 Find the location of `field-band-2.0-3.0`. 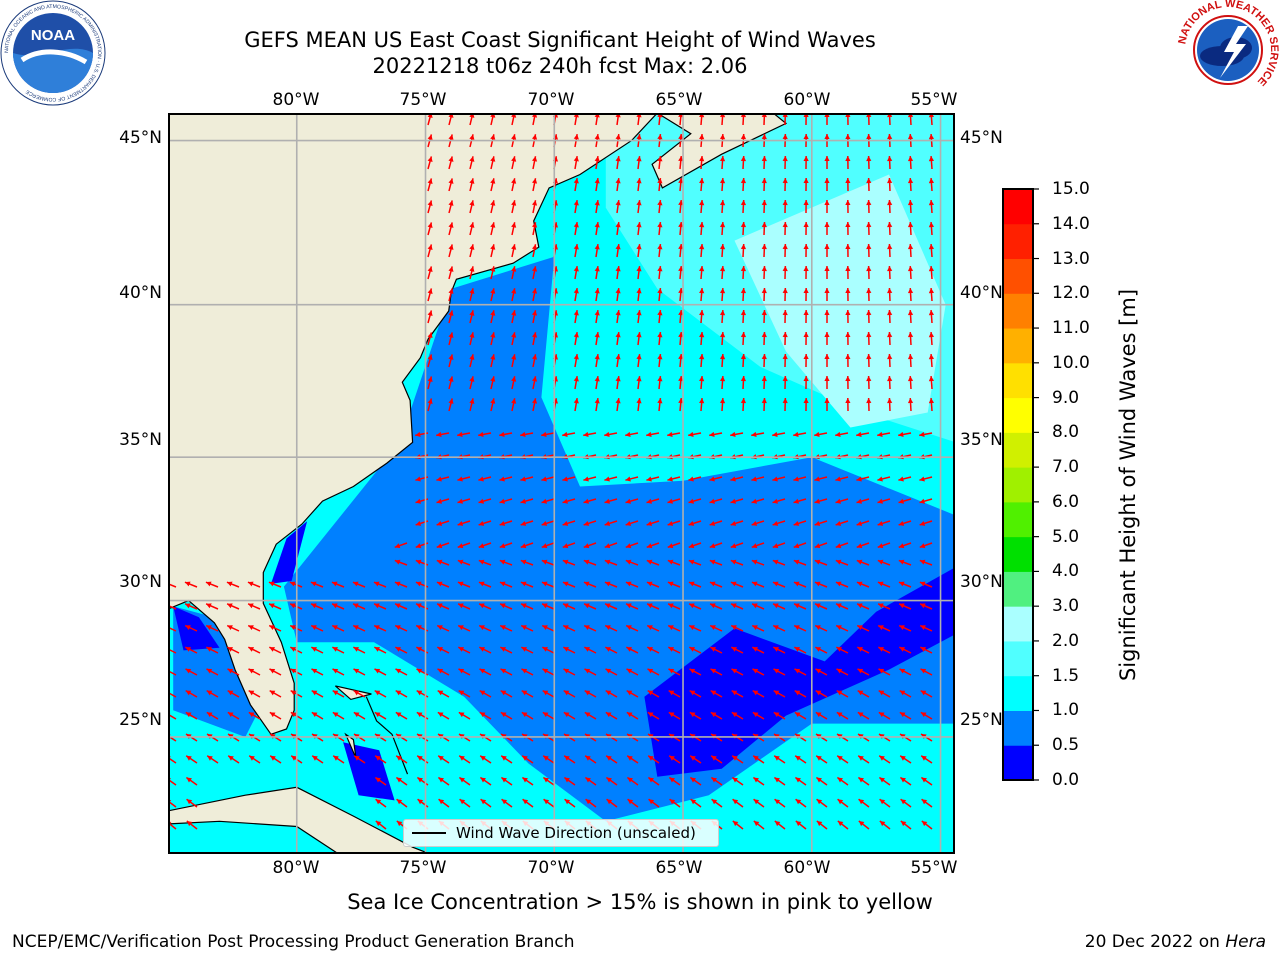

field-band-2.0-3.0 is located at coordinates (840, 301).